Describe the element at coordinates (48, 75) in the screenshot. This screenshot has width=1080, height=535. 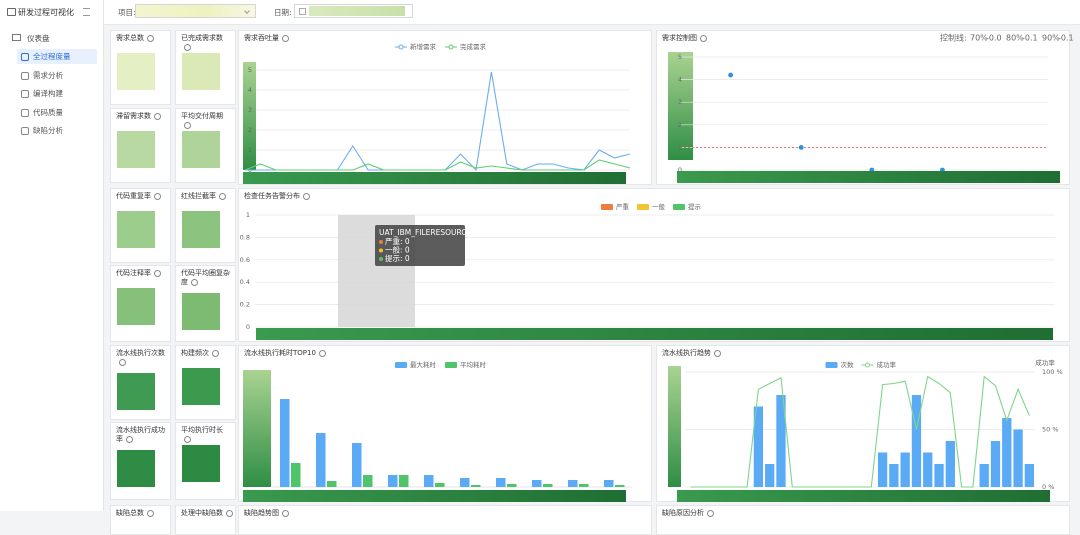
I see `menu-label: 需求分析` at that location.